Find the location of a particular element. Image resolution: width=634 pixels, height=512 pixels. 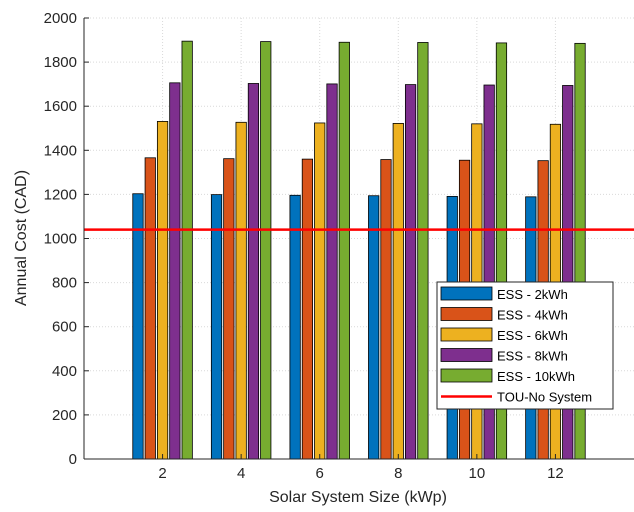

x-tick-label: 4 is located at coordinates (241, 473).